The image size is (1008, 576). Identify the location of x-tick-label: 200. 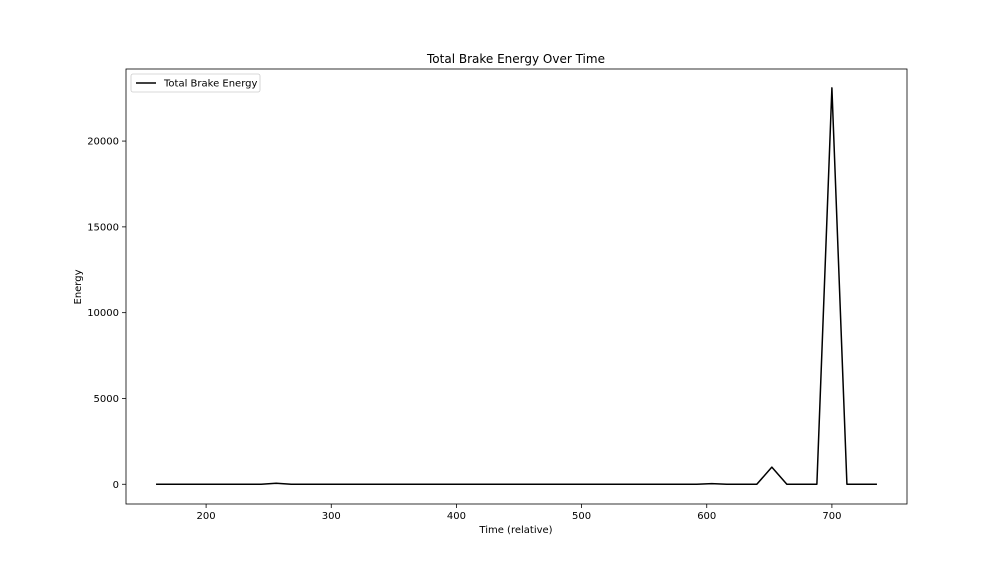
(206, 516).